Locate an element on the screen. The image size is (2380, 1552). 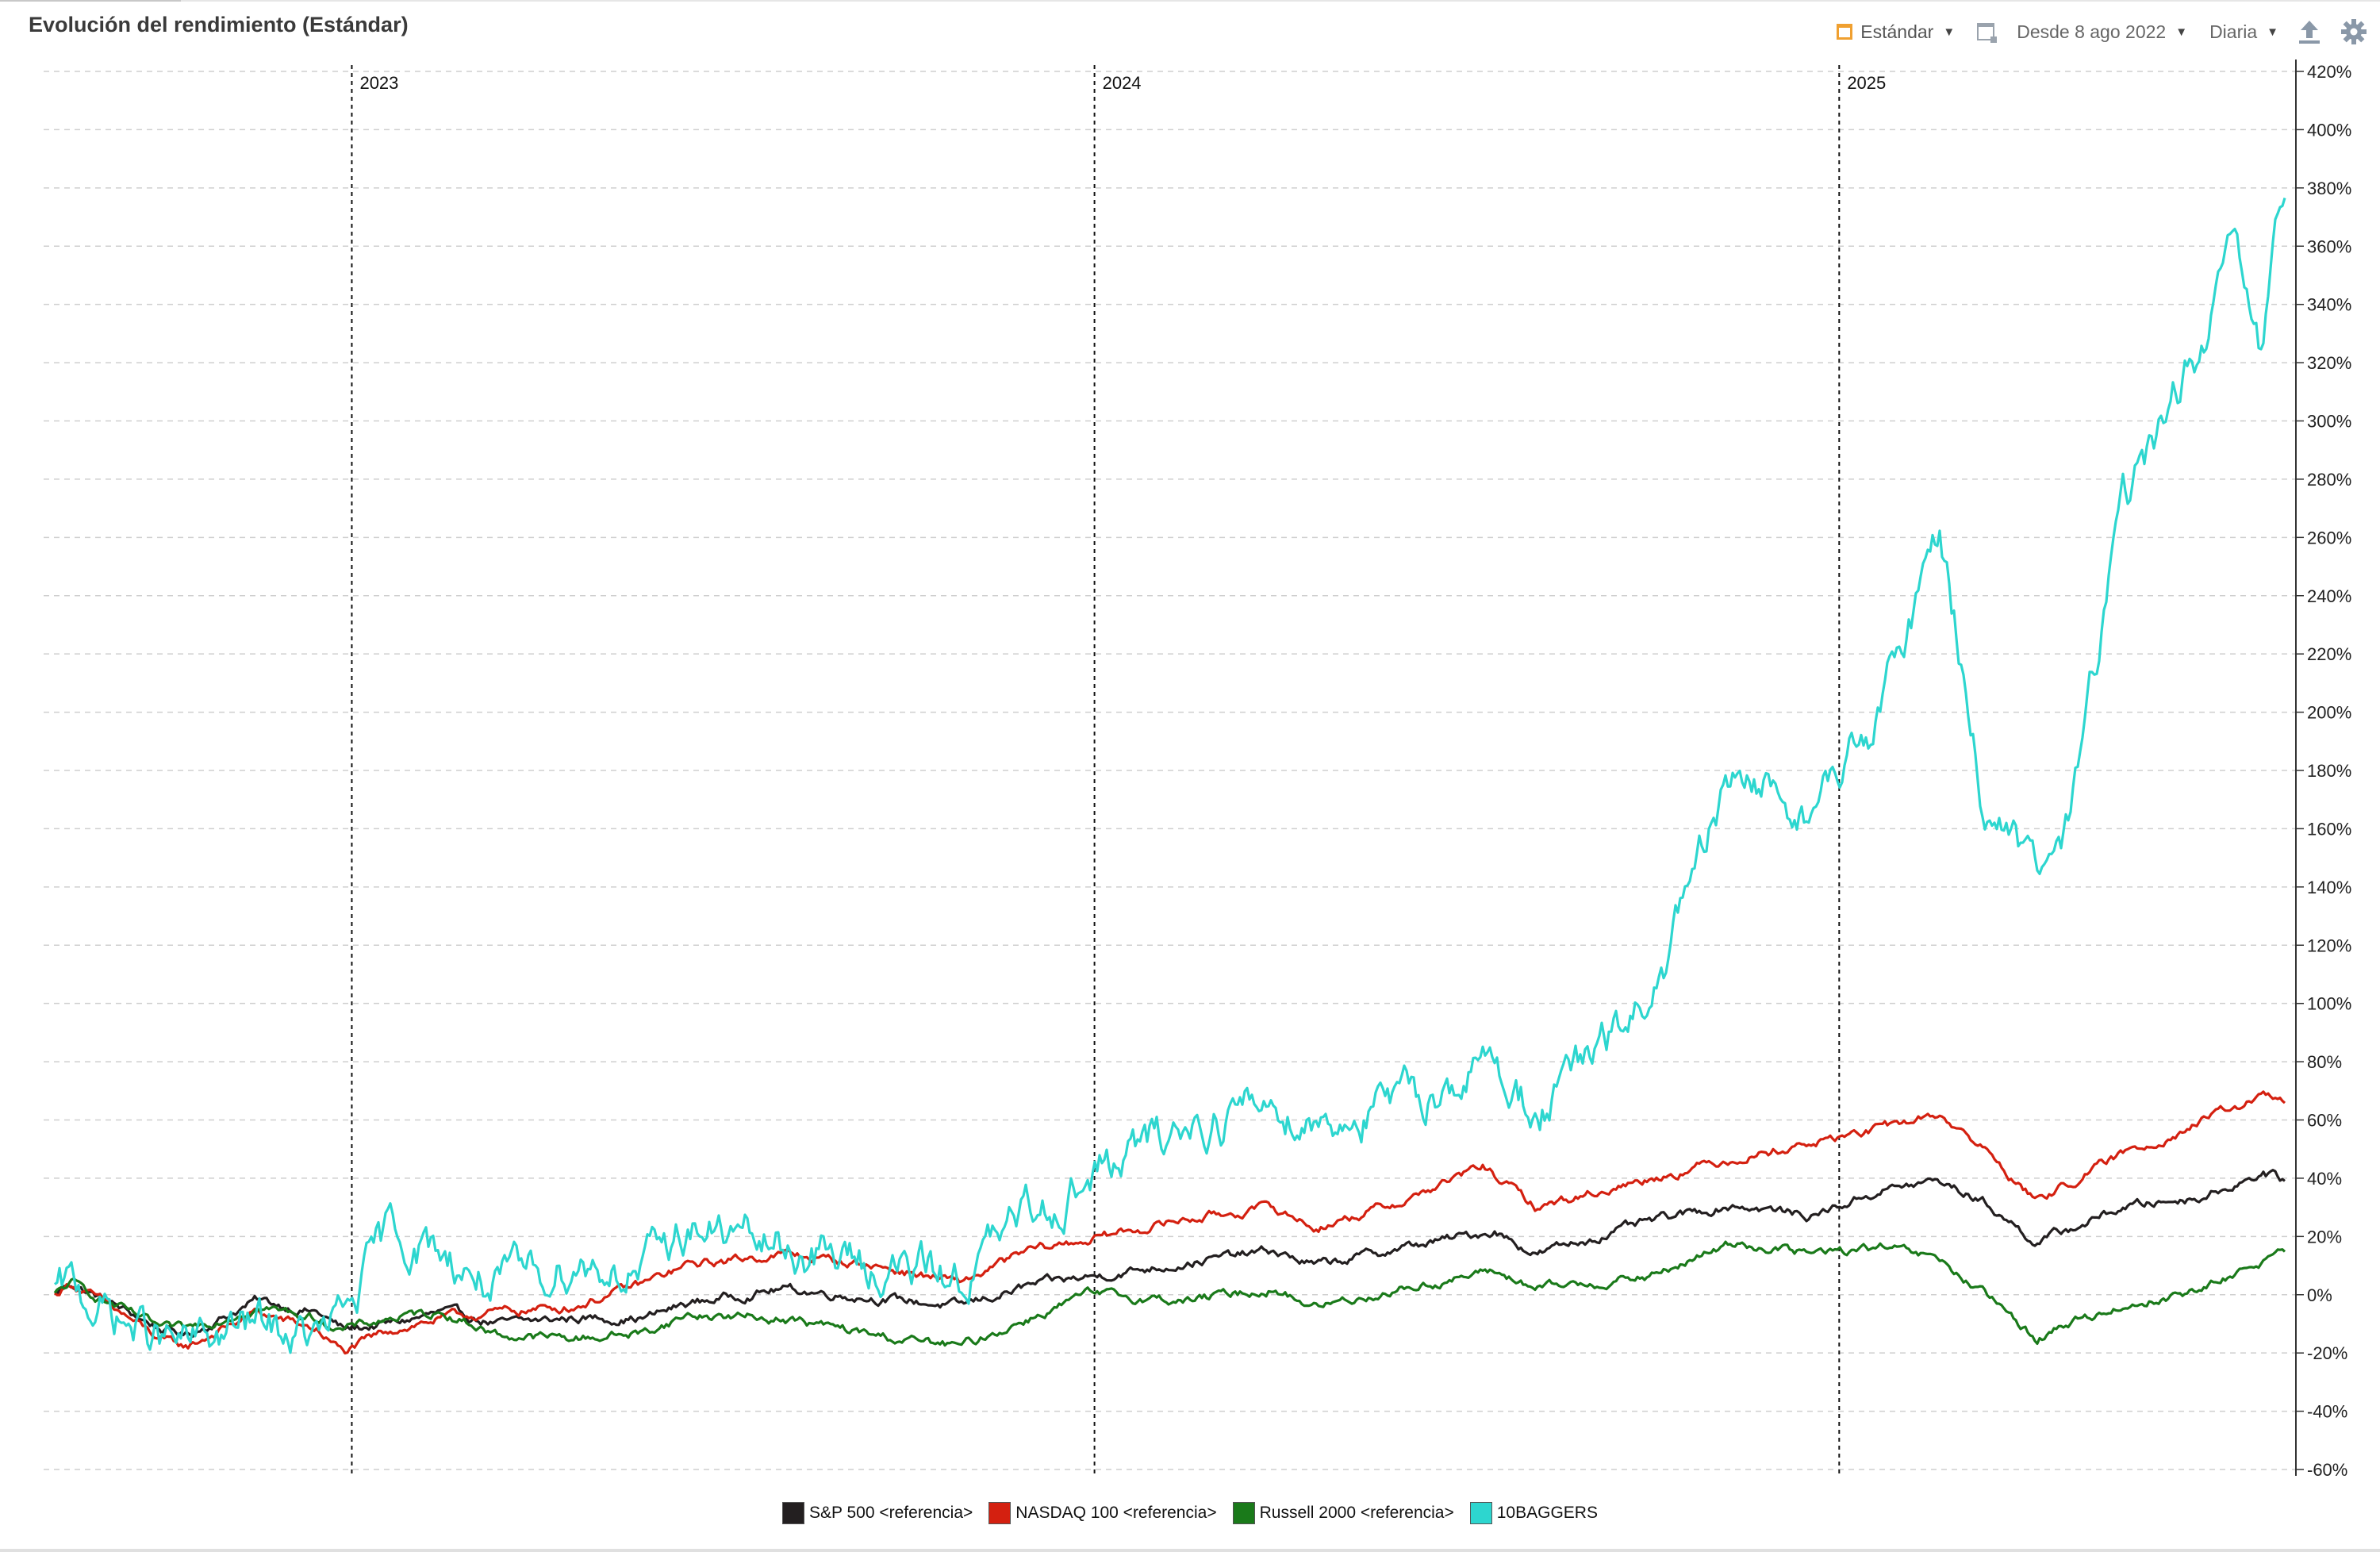
legend-label: Russell 2000 <referencia> is located at coordinates (1356, 1513).